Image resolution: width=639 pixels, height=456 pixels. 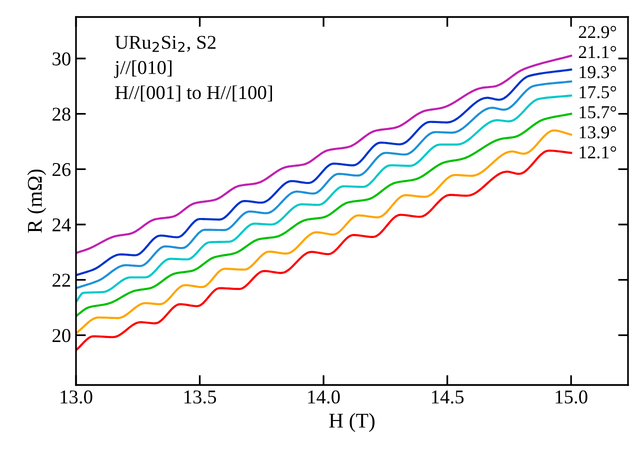 What do you see at coordinates (193, 93) in the screenshot?
I see `annotation: H//[001] to H//[100]` at bounding box center [193, 93].